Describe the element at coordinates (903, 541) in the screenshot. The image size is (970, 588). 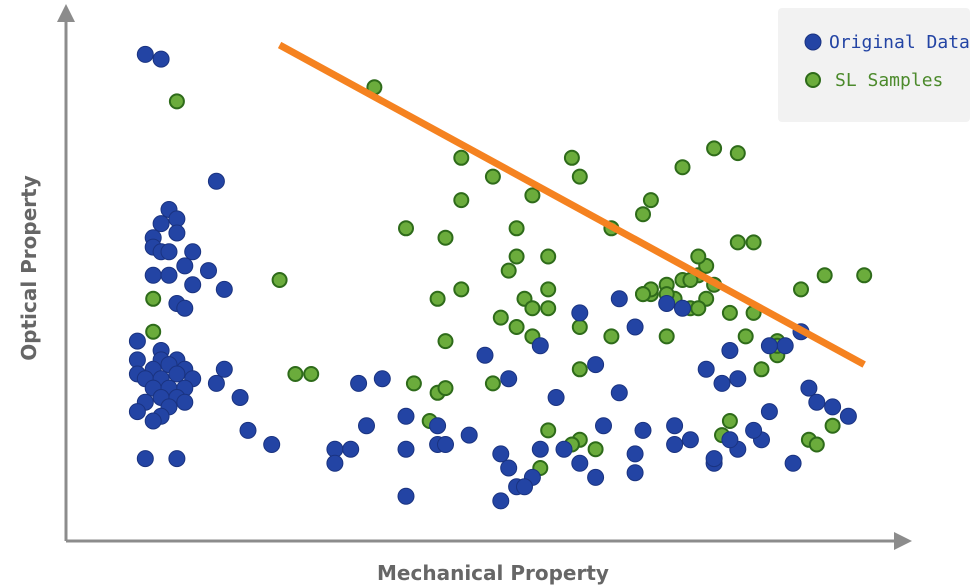
I see `x-axis-arrow` at that location.